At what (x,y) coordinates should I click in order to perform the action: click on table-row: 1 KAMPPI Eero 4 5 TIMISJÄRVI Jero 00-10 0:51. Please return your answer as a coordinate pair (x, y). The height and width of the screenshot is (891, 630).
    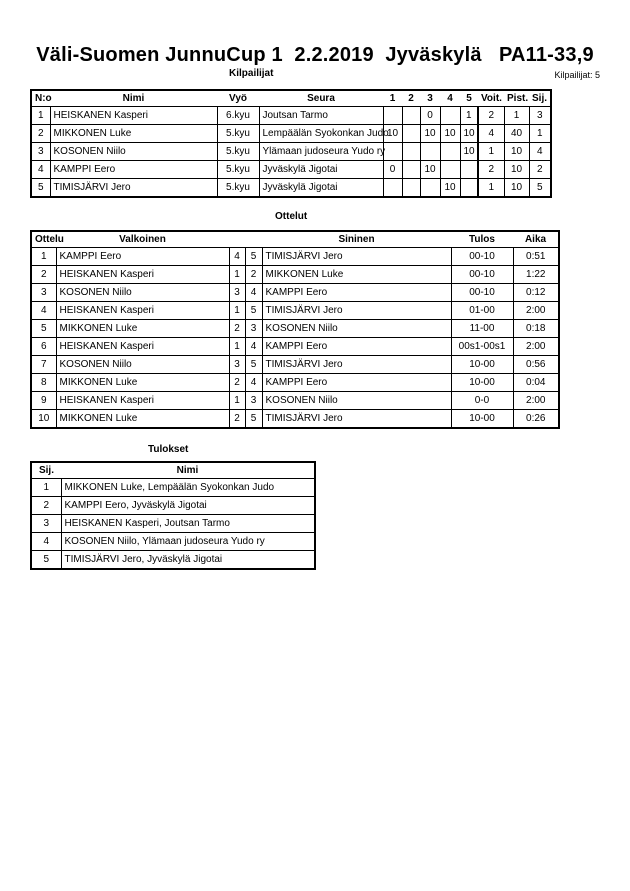
    Looking at the image, I should click on (295, 256).